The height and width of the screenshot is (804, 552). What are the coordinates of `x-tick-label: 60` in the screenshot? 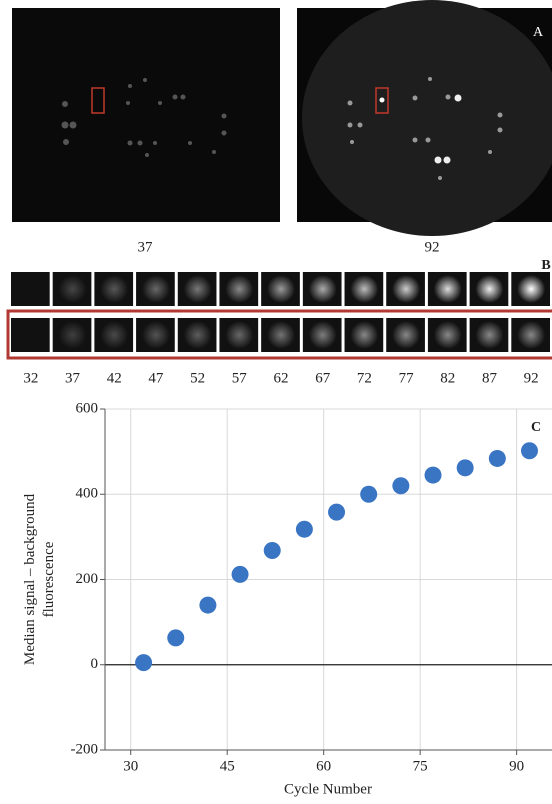 It's located at (323, 766).